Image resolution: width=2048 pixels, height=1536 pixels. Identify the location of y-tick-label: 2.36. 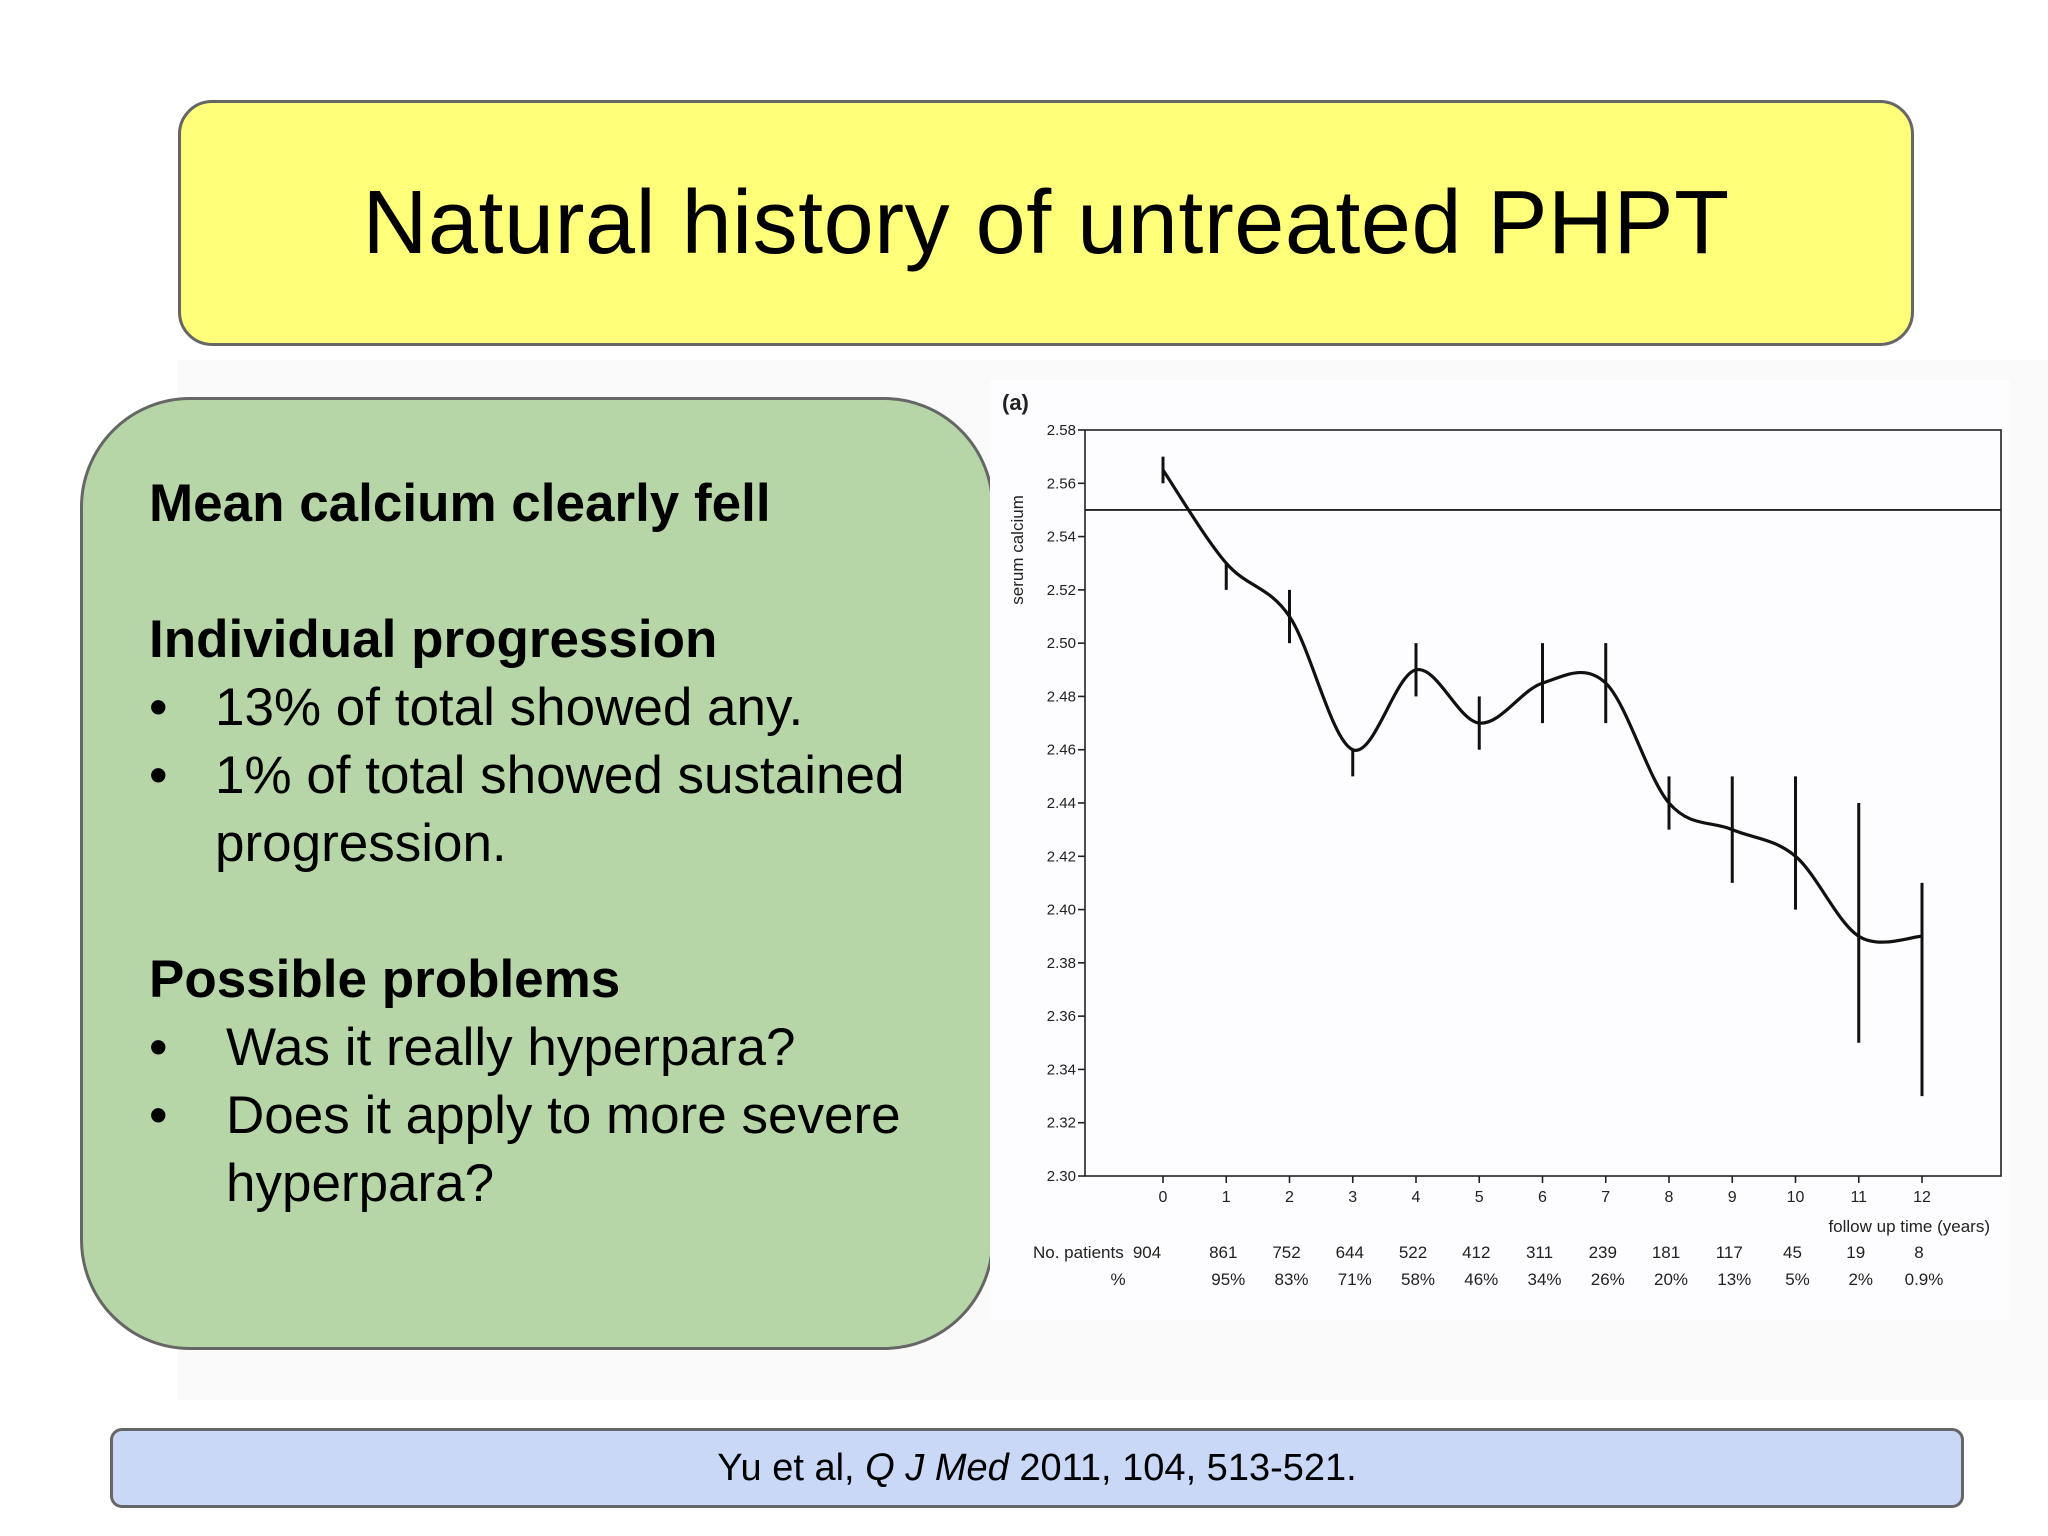
(1061, 1016).